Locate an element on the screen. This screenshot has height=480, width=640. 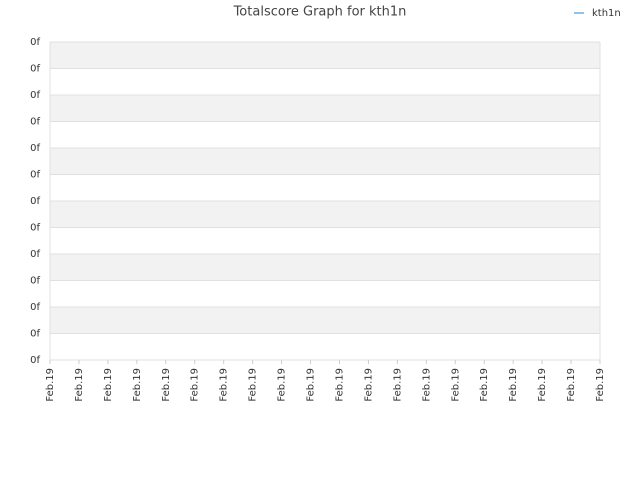
legend-label: kth1n is located at coordinates (606, 13).